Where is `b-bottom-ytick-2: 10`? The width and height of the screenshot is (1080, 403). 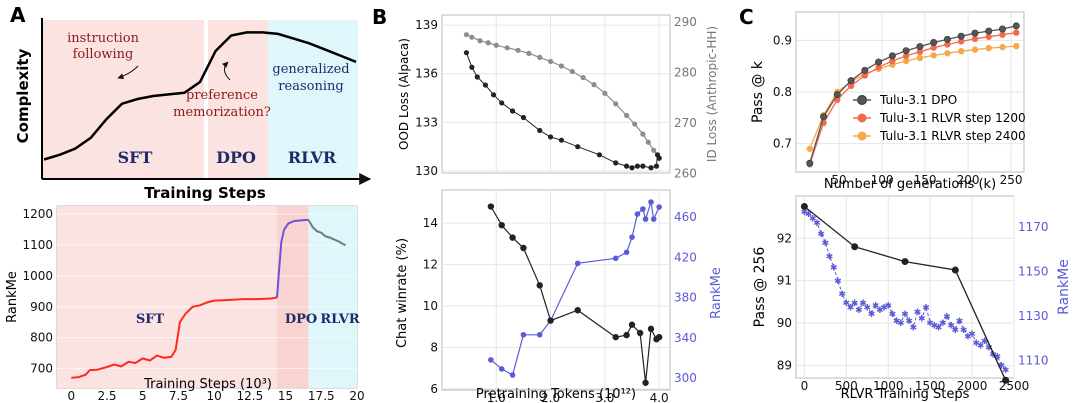
b-bottom-ytick-2: 10 is located at coordinates (430, 306).